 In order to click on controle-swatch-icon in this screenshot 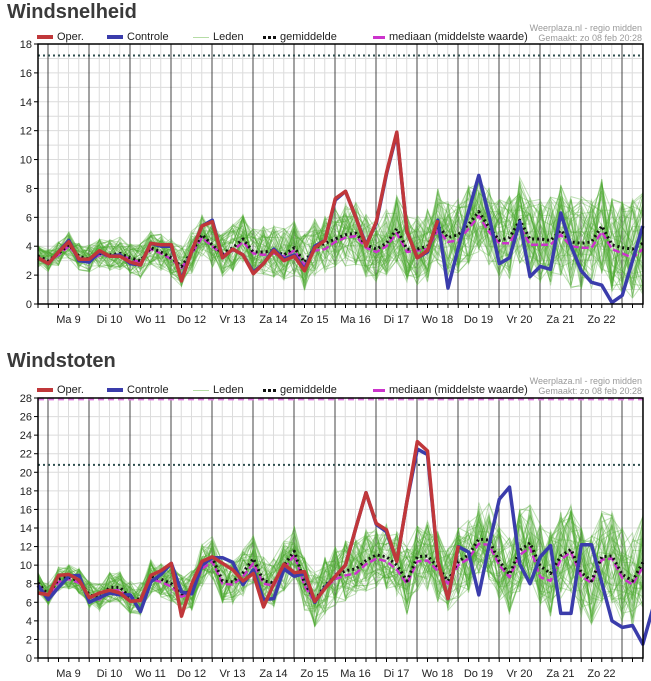, I will do `click(115, 37)`.